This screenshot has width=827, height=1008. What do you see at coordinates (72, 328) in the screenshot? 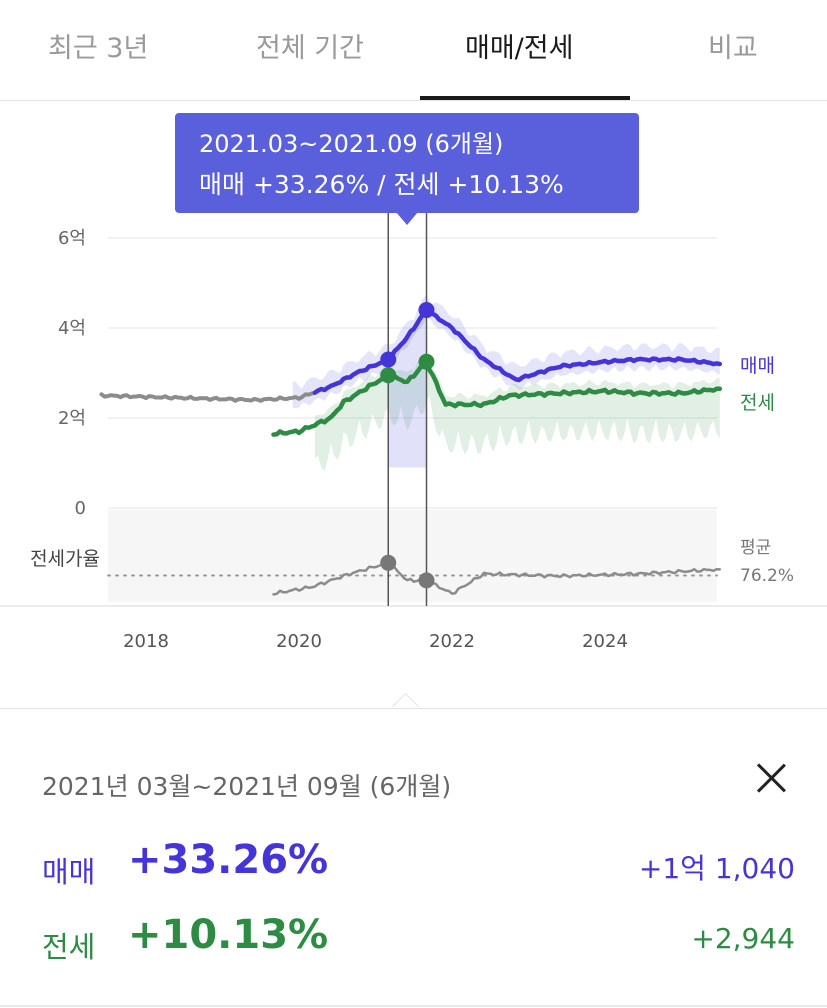
I see `y-tick-label: 4억` at bounding box center [72, 328].